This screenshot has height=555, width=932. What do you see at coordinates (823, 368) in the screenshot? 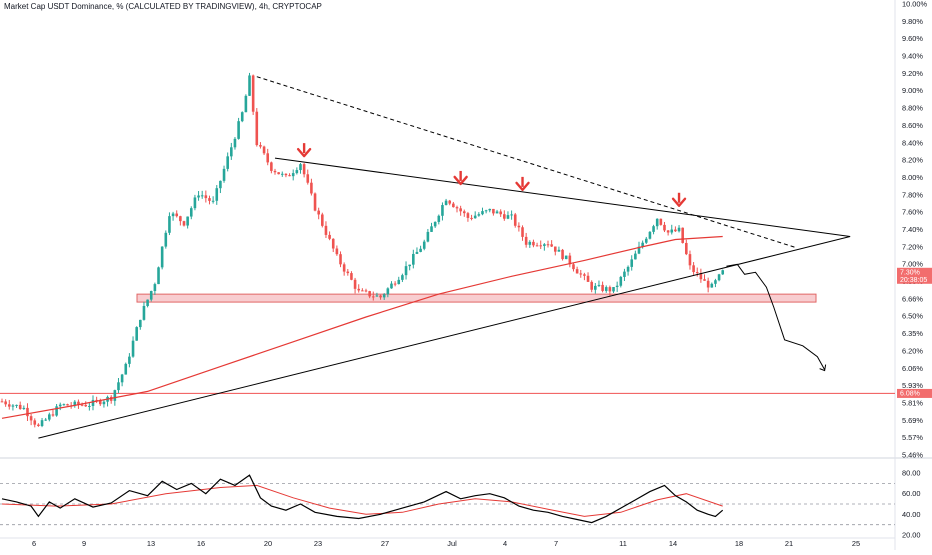
I see `projection-arrowhead` at bounding box center [823, 368].